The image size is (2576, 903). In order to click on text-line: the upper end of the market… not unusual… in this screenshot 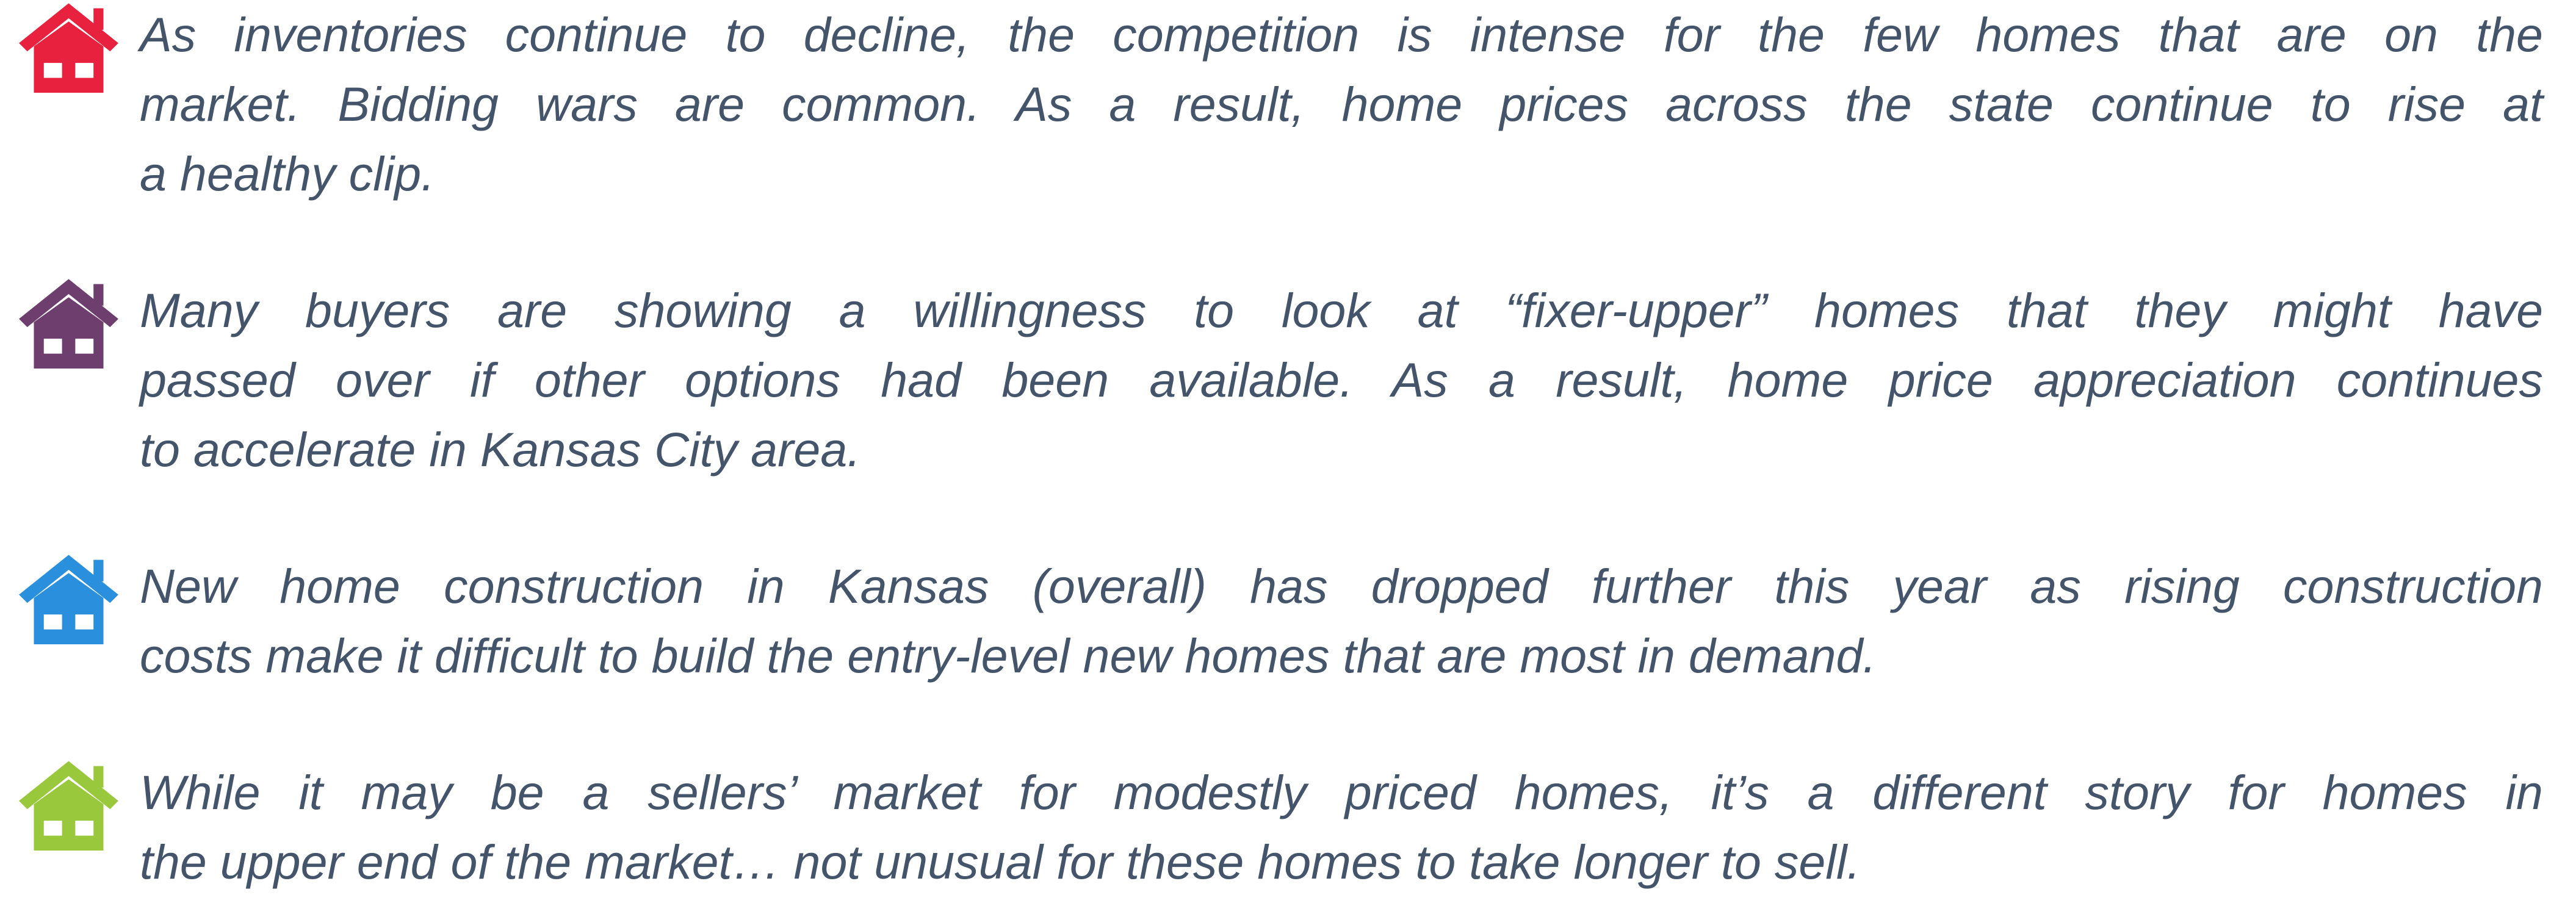, I will do `click(1000, 862)`.